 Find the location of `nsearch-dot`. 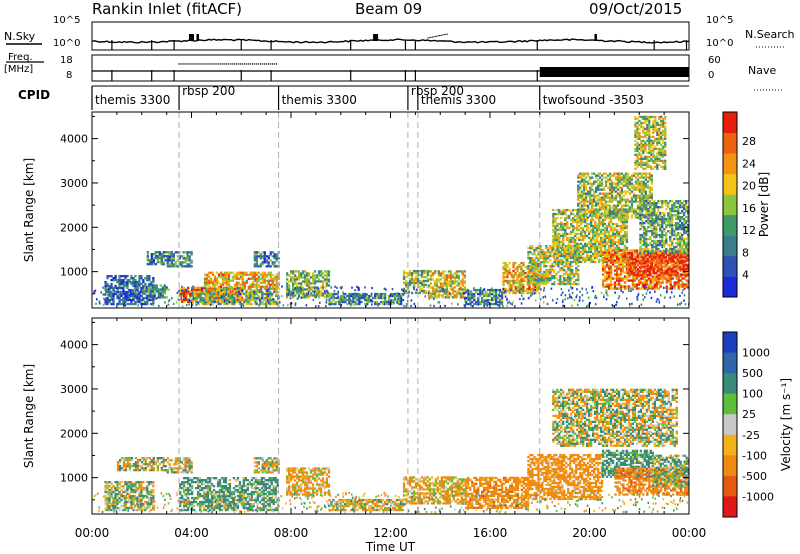

nsearch-dot is located at coordinates (446, 34).